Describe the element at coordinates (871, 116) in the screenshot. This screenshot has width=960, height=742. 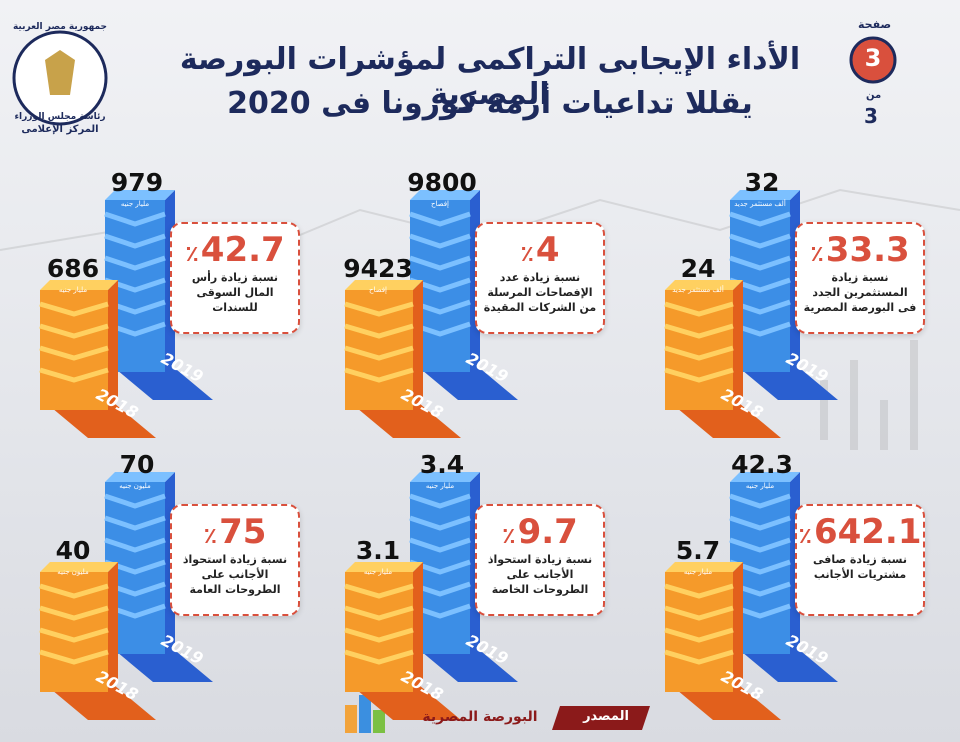
I see `total-pages: 3` at that location.